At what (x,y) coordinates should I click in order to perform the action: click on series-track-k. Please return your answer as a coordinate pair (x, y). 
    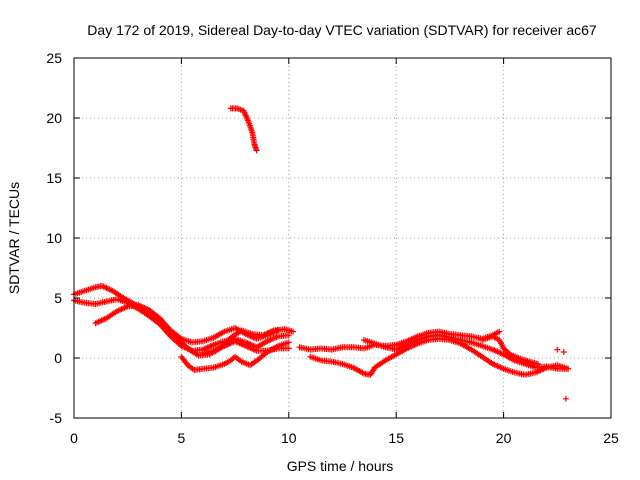
    Looking at the image, I should click on (561, 374).